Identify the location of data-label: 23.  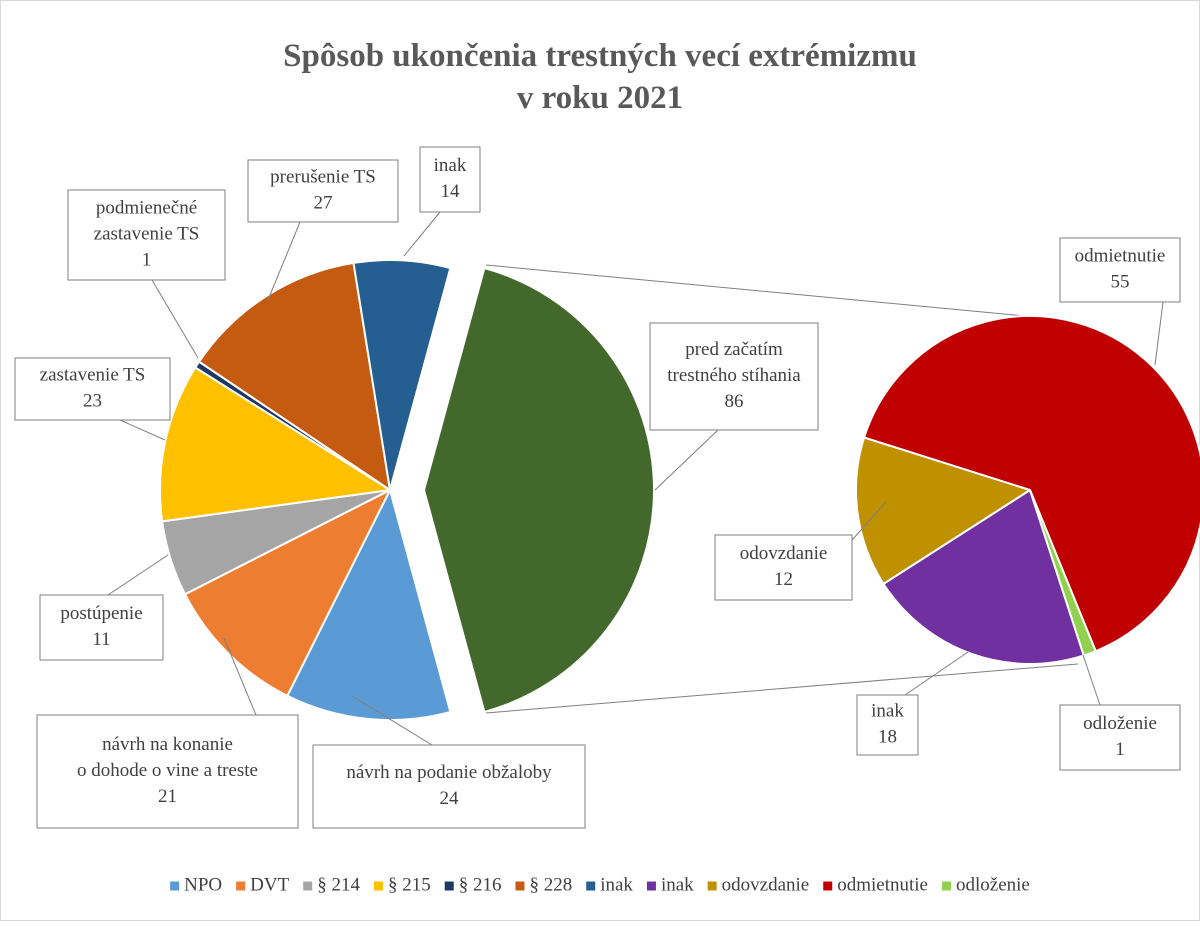
(92, 400).